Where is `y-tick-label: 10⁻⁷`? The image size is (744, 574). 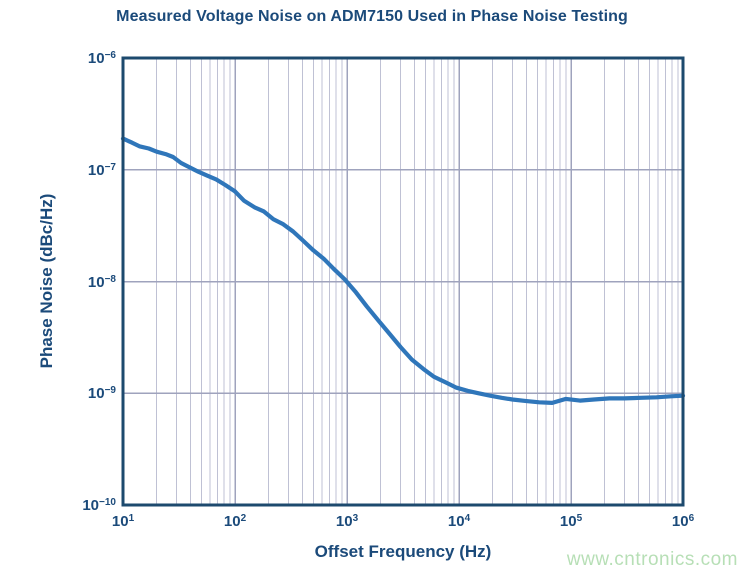 y-tick-label: 10⁻⁷ is located at coordinates (101, 170).